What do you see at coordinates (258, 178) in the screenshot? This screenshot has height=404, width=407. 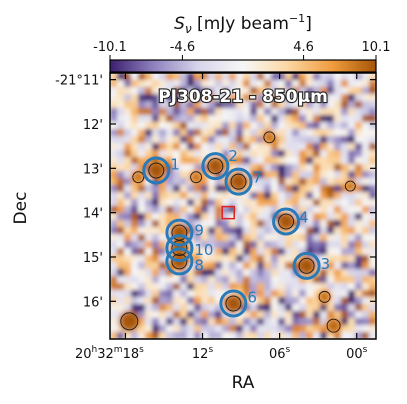 I see `source-label-7: 7` at bounding box center [258, 178].